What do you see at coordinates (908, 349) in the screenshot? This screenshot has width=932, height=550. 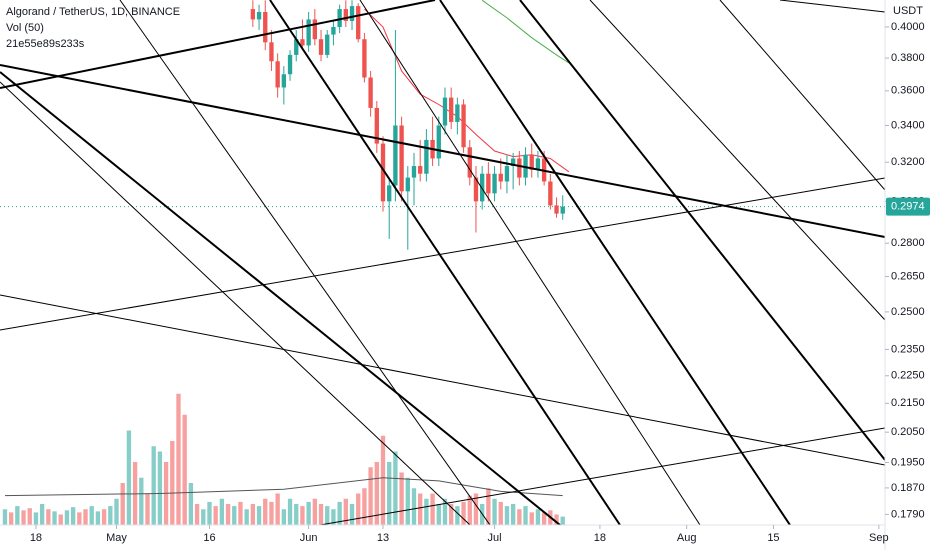 I see `y-tick-label: 0.2350` at bounding box center [908, 349].